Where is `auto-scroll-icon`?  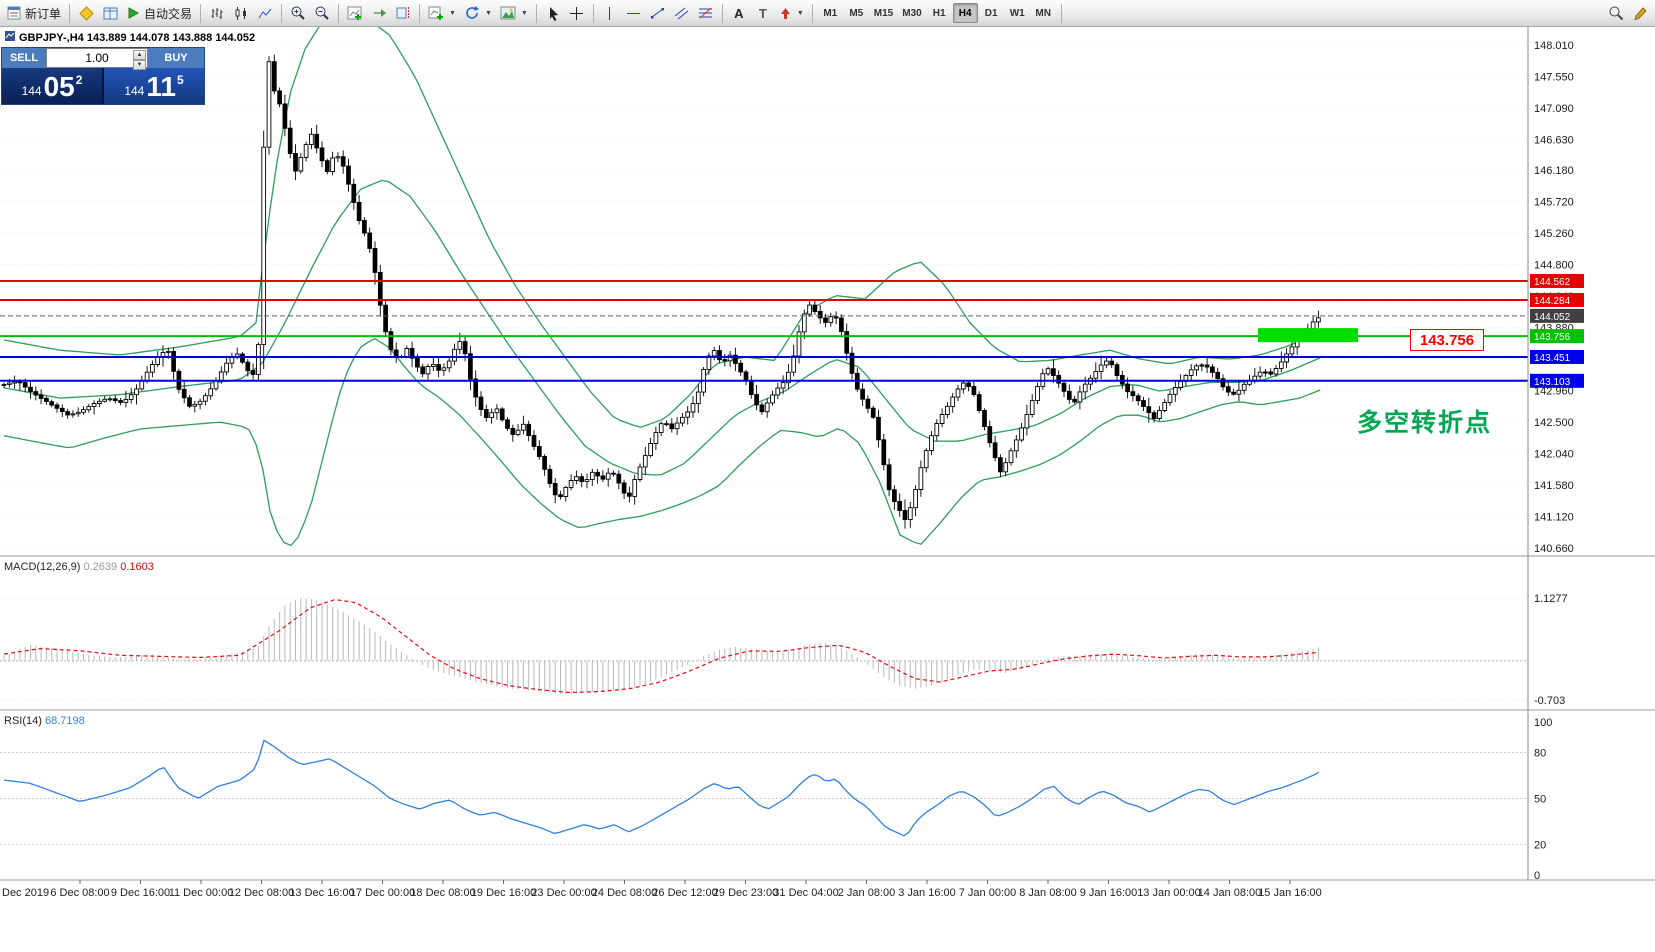 auto-scroll-icon is located at coordinates (379, 13).